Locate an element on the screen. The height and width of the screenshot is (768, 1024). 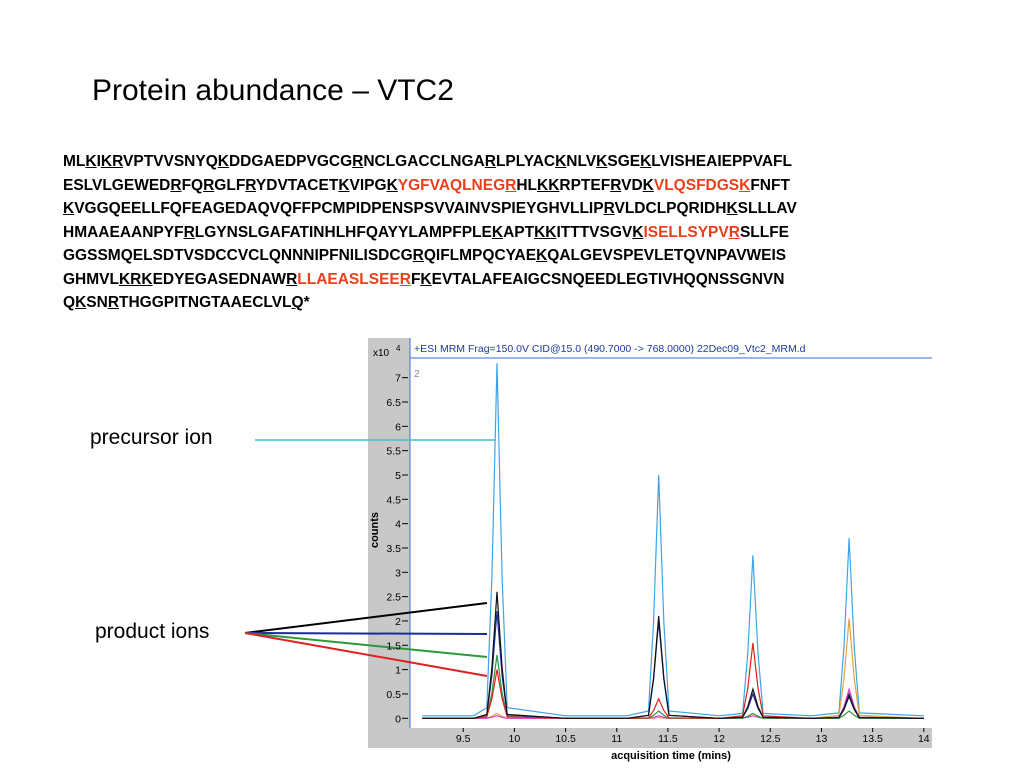
y-tick-label: 4 is located at coordinates (398, 525).